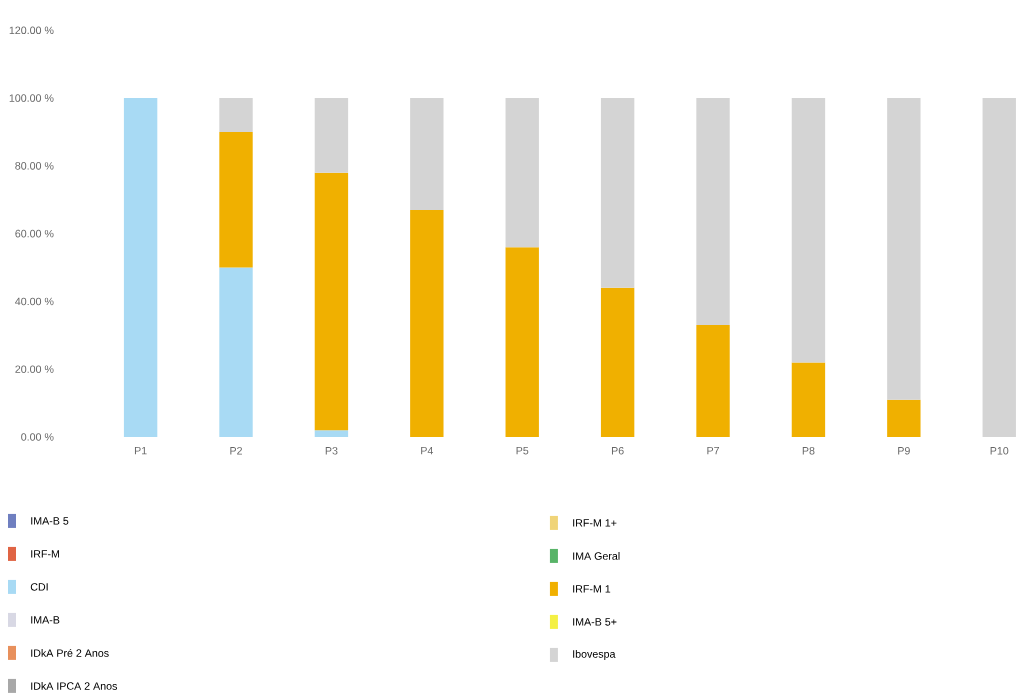 The height and width of the screenshot is (697, 1028). I want to click on x-tick-label: P8, so click(808, 451).